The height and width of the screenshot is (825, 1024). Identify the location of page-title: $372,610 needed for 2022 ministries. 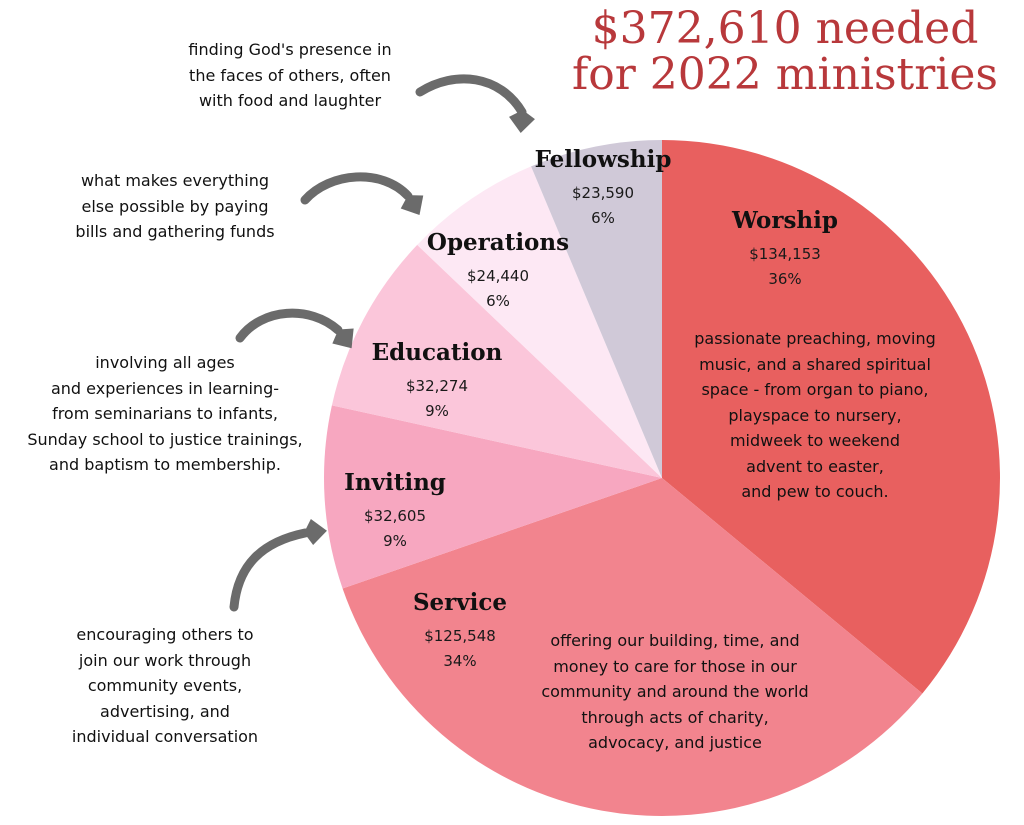
(785, 52).